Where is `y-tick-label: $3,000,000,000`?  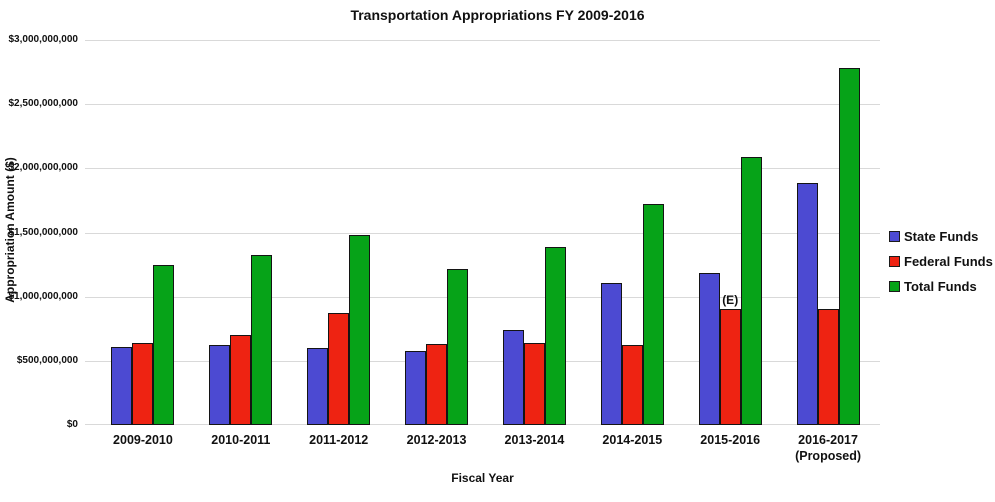 y-tick-label: $3,000,000,000 is located at coordinates (43, 39).